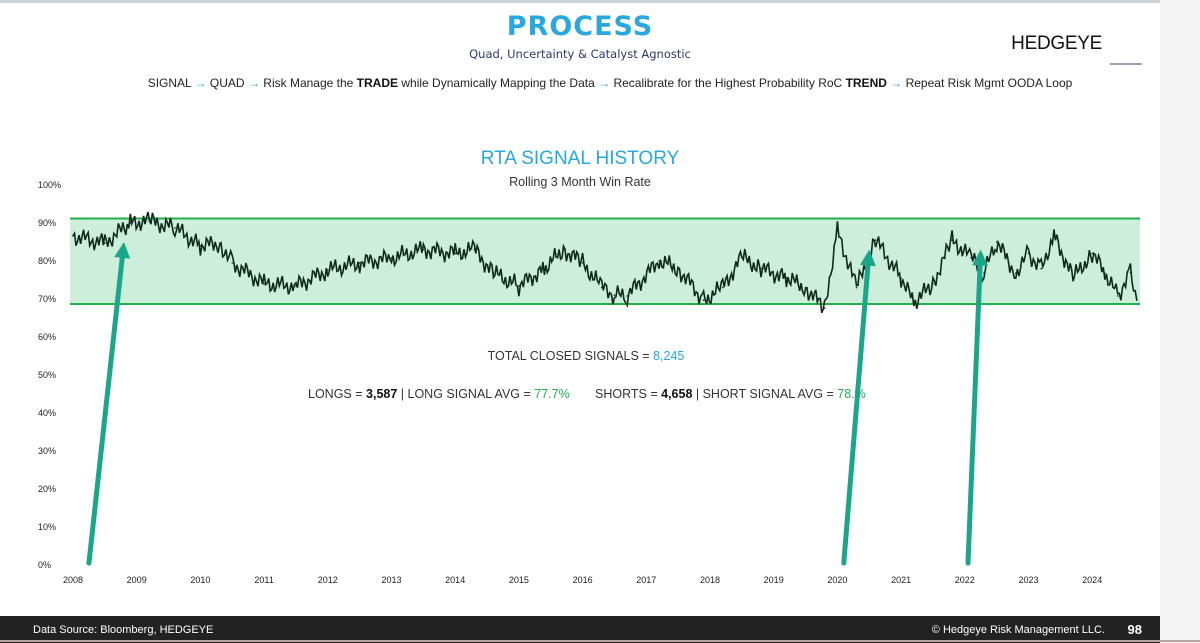 This screenshot has height=643, width=1200. I want to click on shorts-label: SHORTS =, so click(628, 394).